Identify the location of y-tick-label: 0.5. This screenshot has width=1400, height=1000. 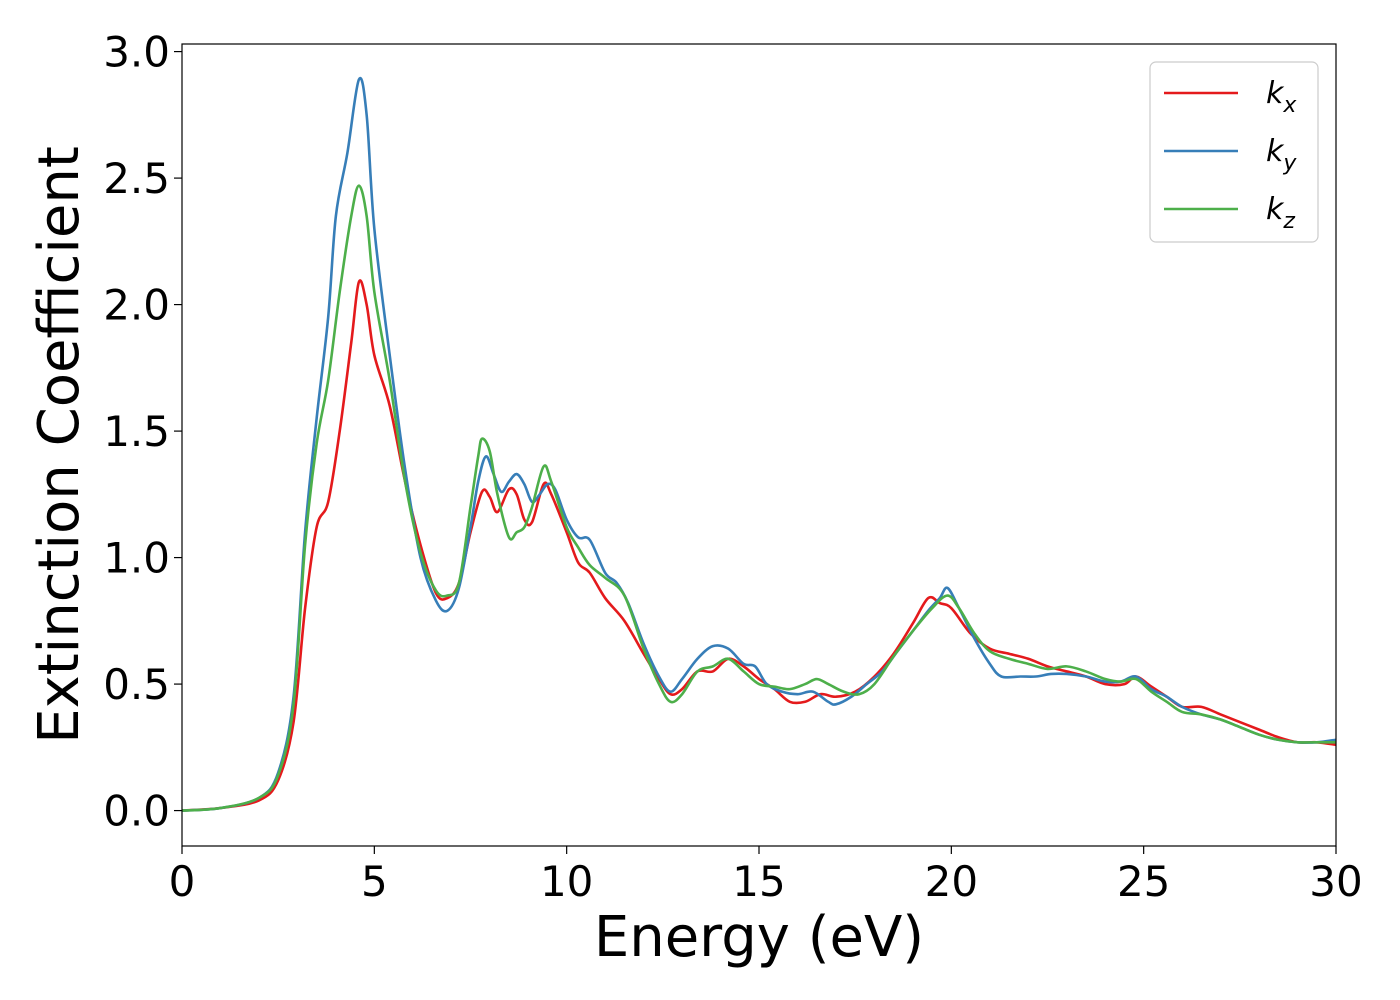
(136, 684).